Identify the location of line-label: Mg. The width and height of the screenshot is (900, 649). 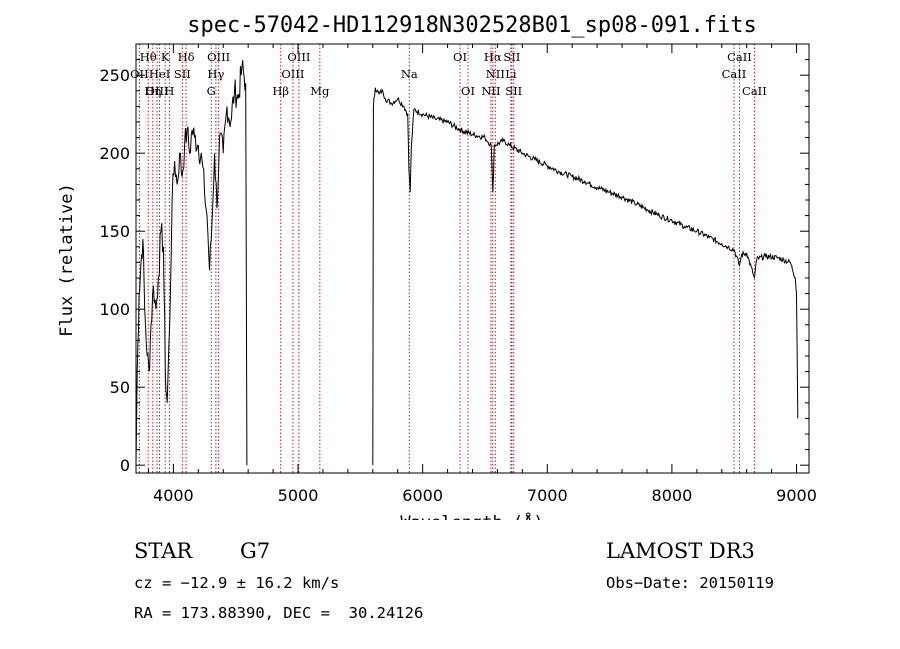
(320, 91).